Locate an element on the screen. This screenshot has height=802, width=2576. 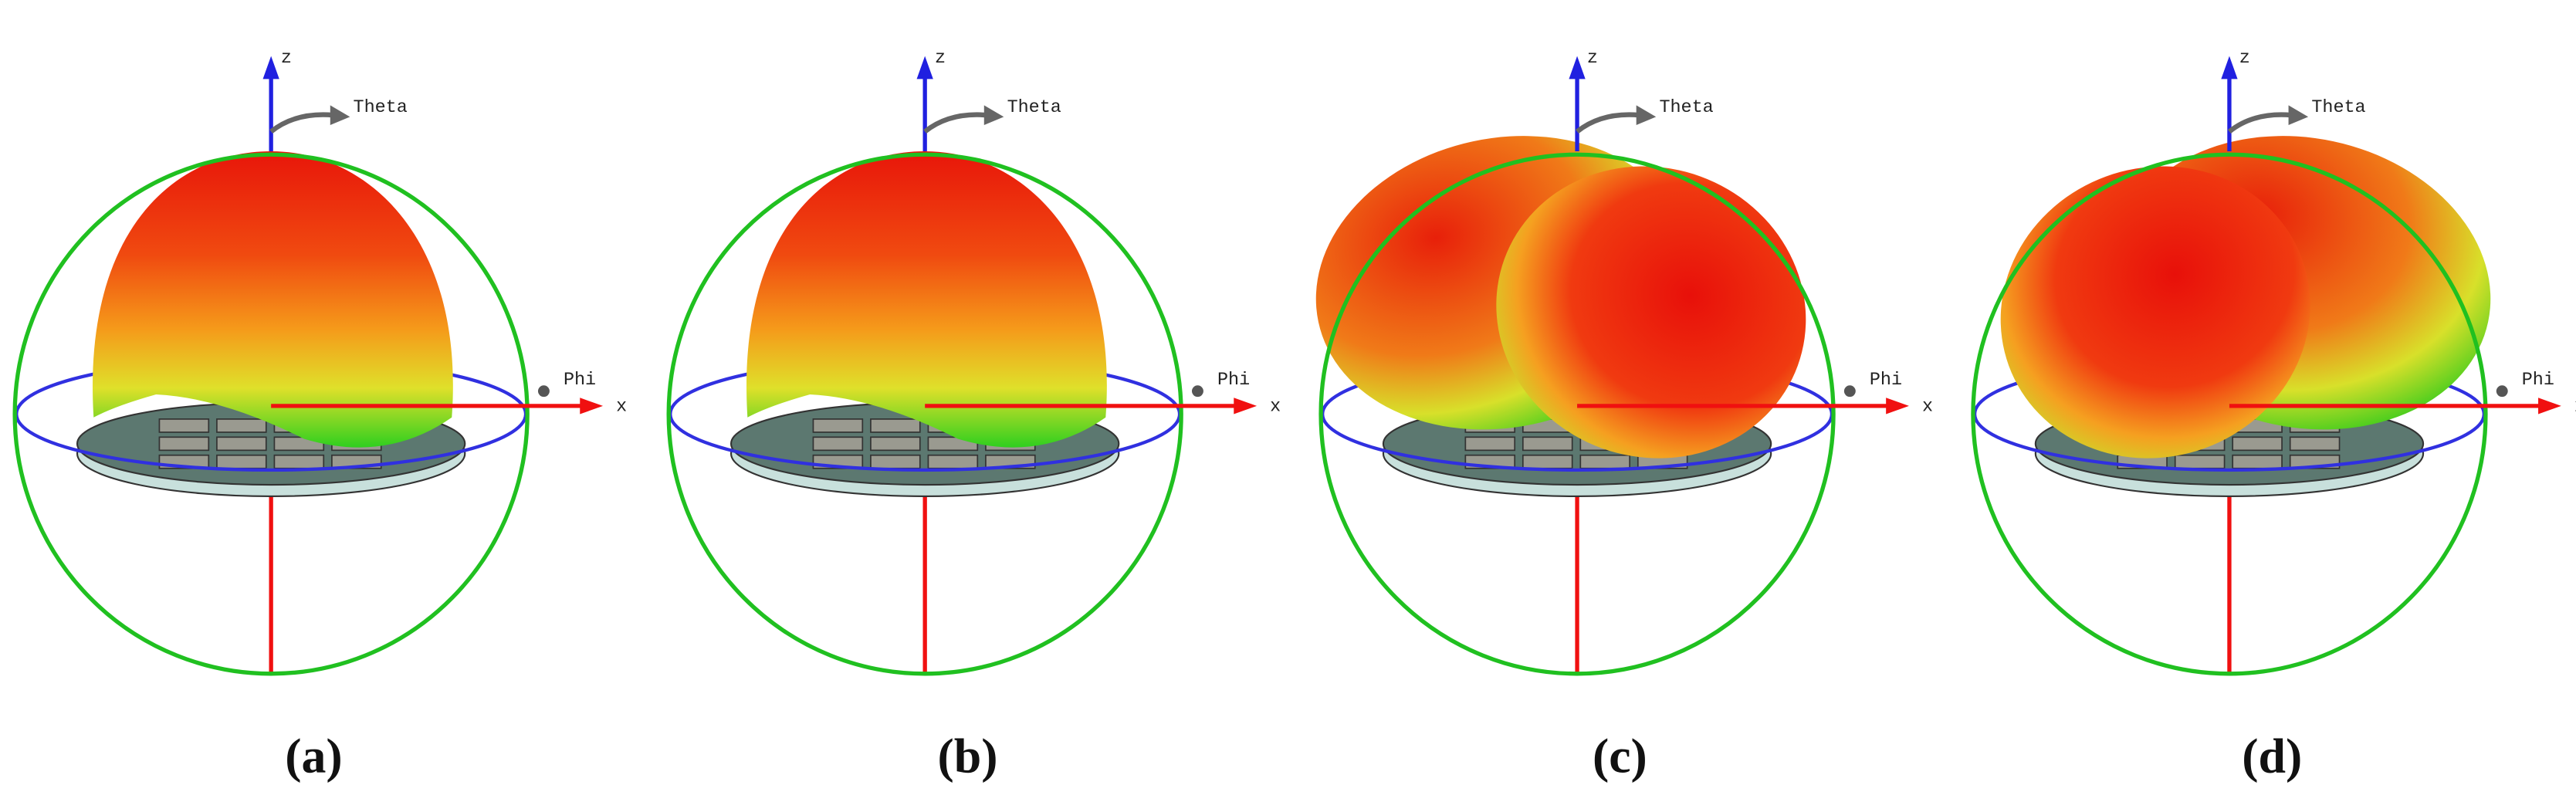
panel-caption: (d) is located at coordinates (2272, 755).